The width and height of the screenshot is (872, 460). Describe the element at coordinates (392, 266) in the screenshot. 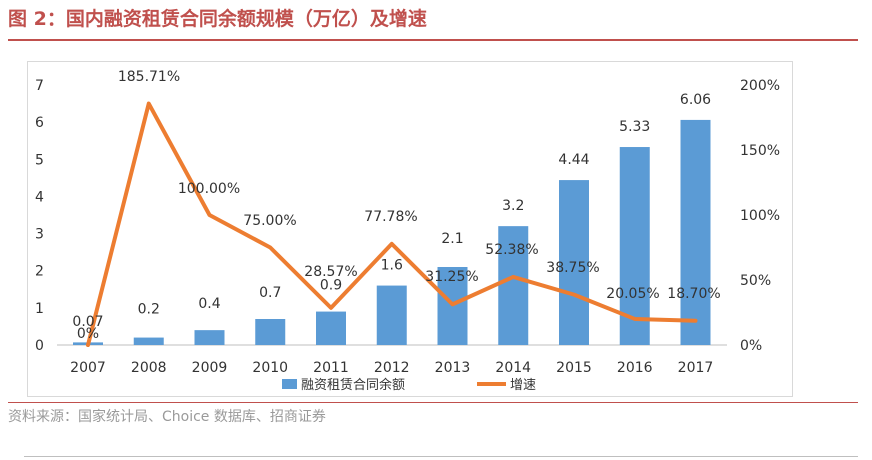

I see `bar-data-label: 1.6` at that location.